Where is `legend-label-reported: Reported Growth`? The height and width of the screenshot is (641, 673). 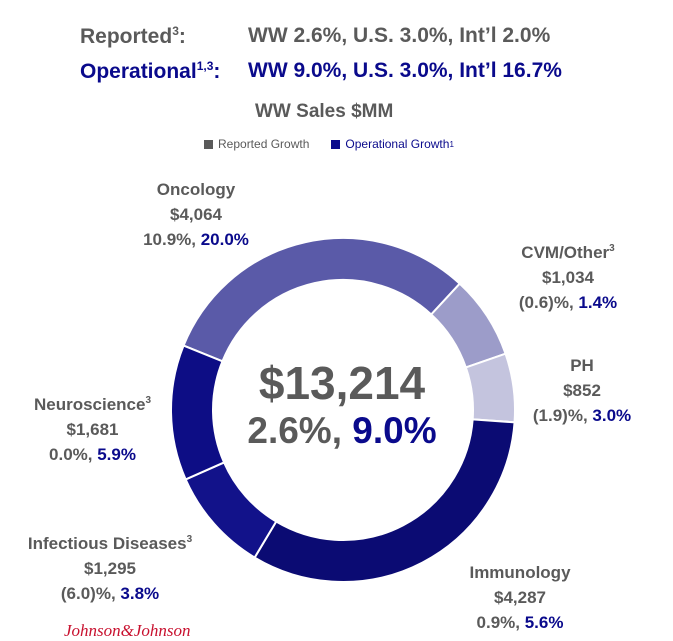
legend-label-reported: Reported Growth is located at coordinates (264, 144).